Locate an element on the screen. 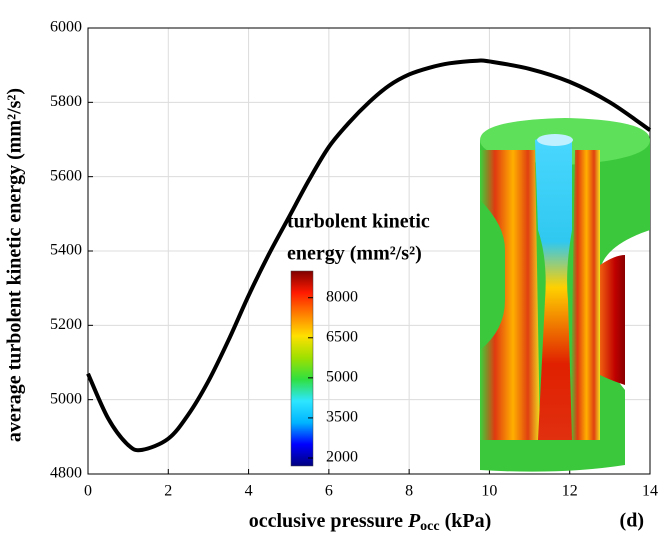 The image size is (664, 546). x-tick-label: 14 is located at coordinates (650, 491).